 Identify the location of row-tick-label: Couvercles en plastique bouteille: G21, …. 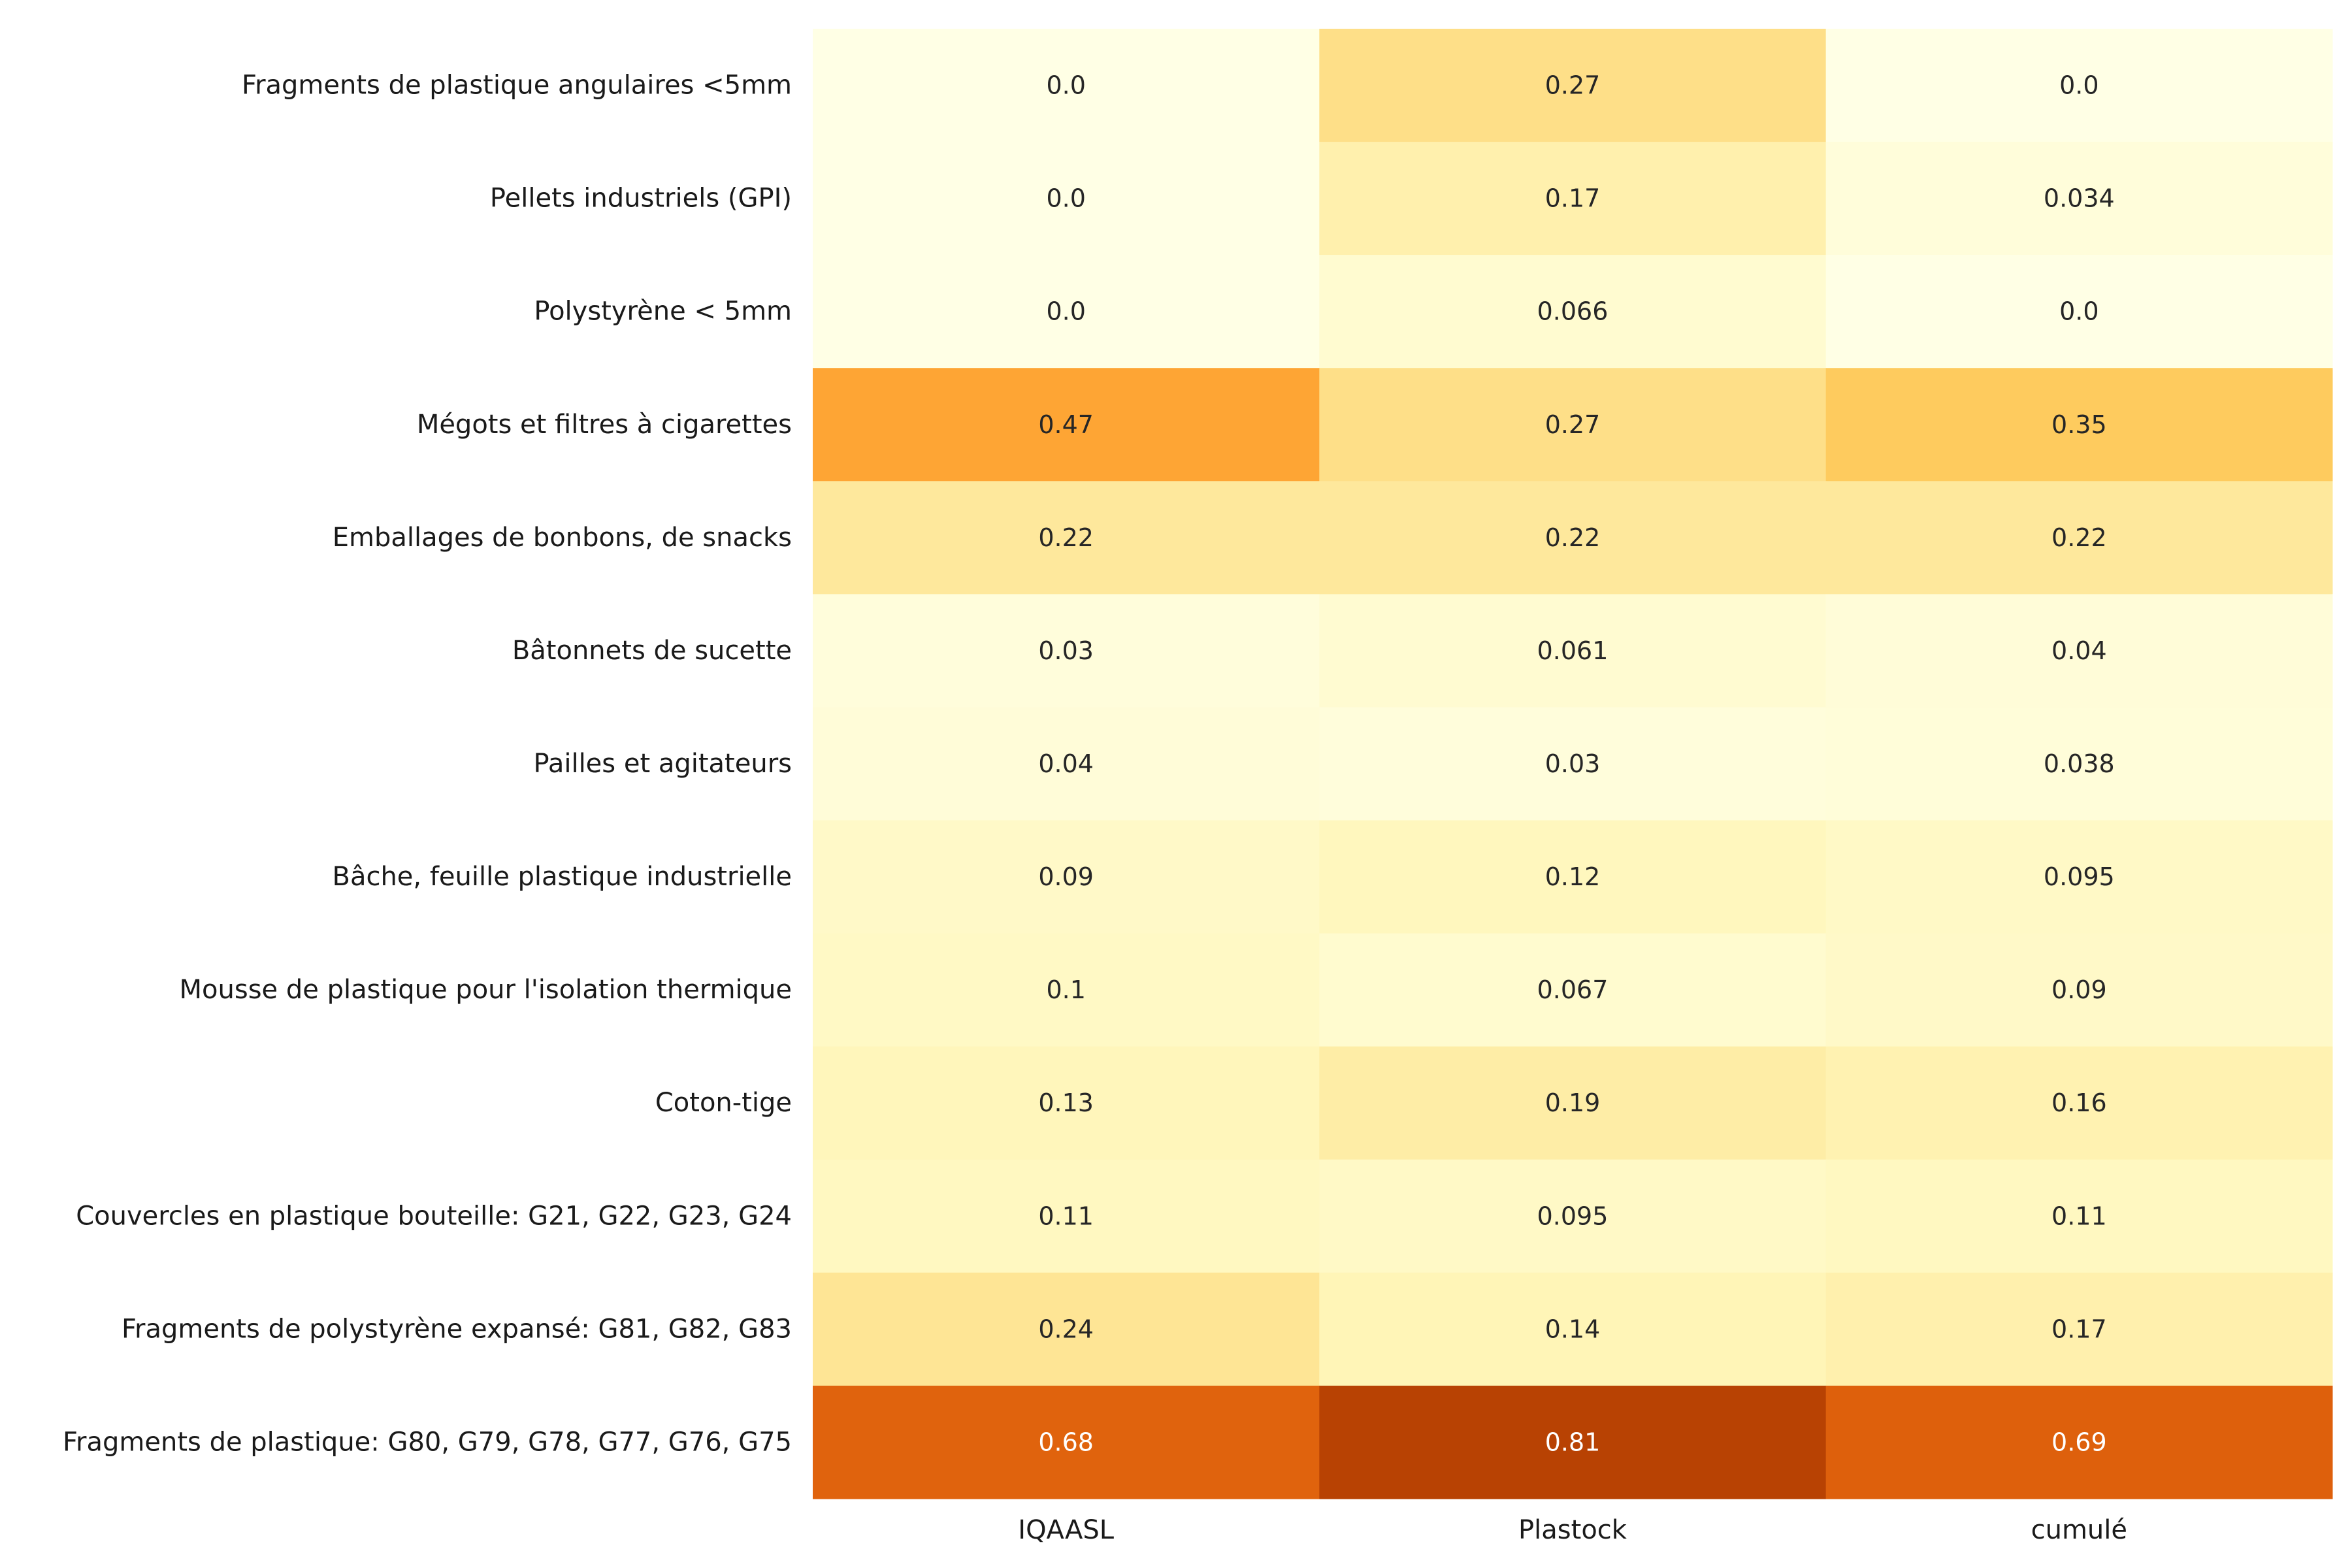
(434, 1216).